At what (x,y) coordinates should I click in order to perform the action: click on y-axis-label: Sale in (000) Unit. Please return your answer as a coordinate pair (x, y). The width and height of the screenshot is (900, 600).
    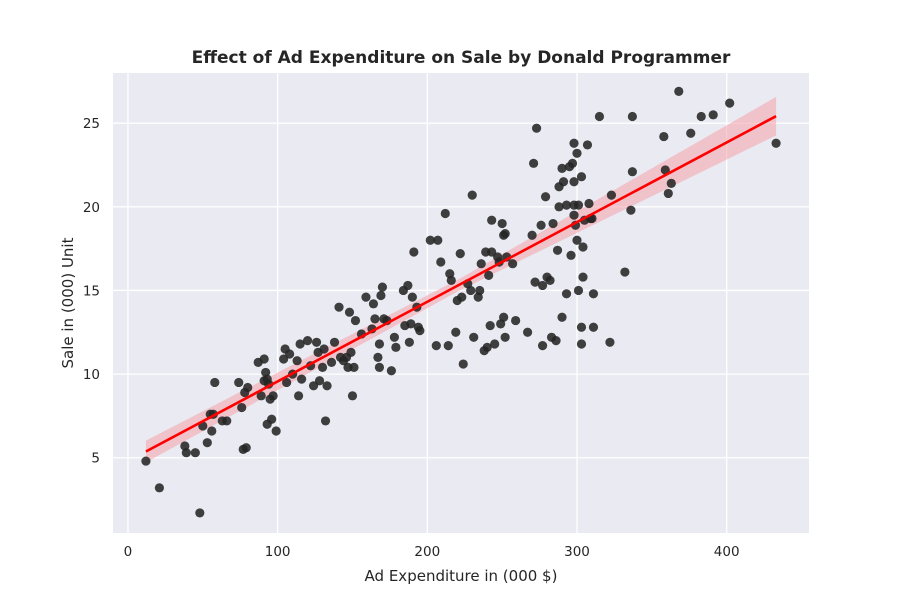
    Looking at the image, I should click on (68, 302).